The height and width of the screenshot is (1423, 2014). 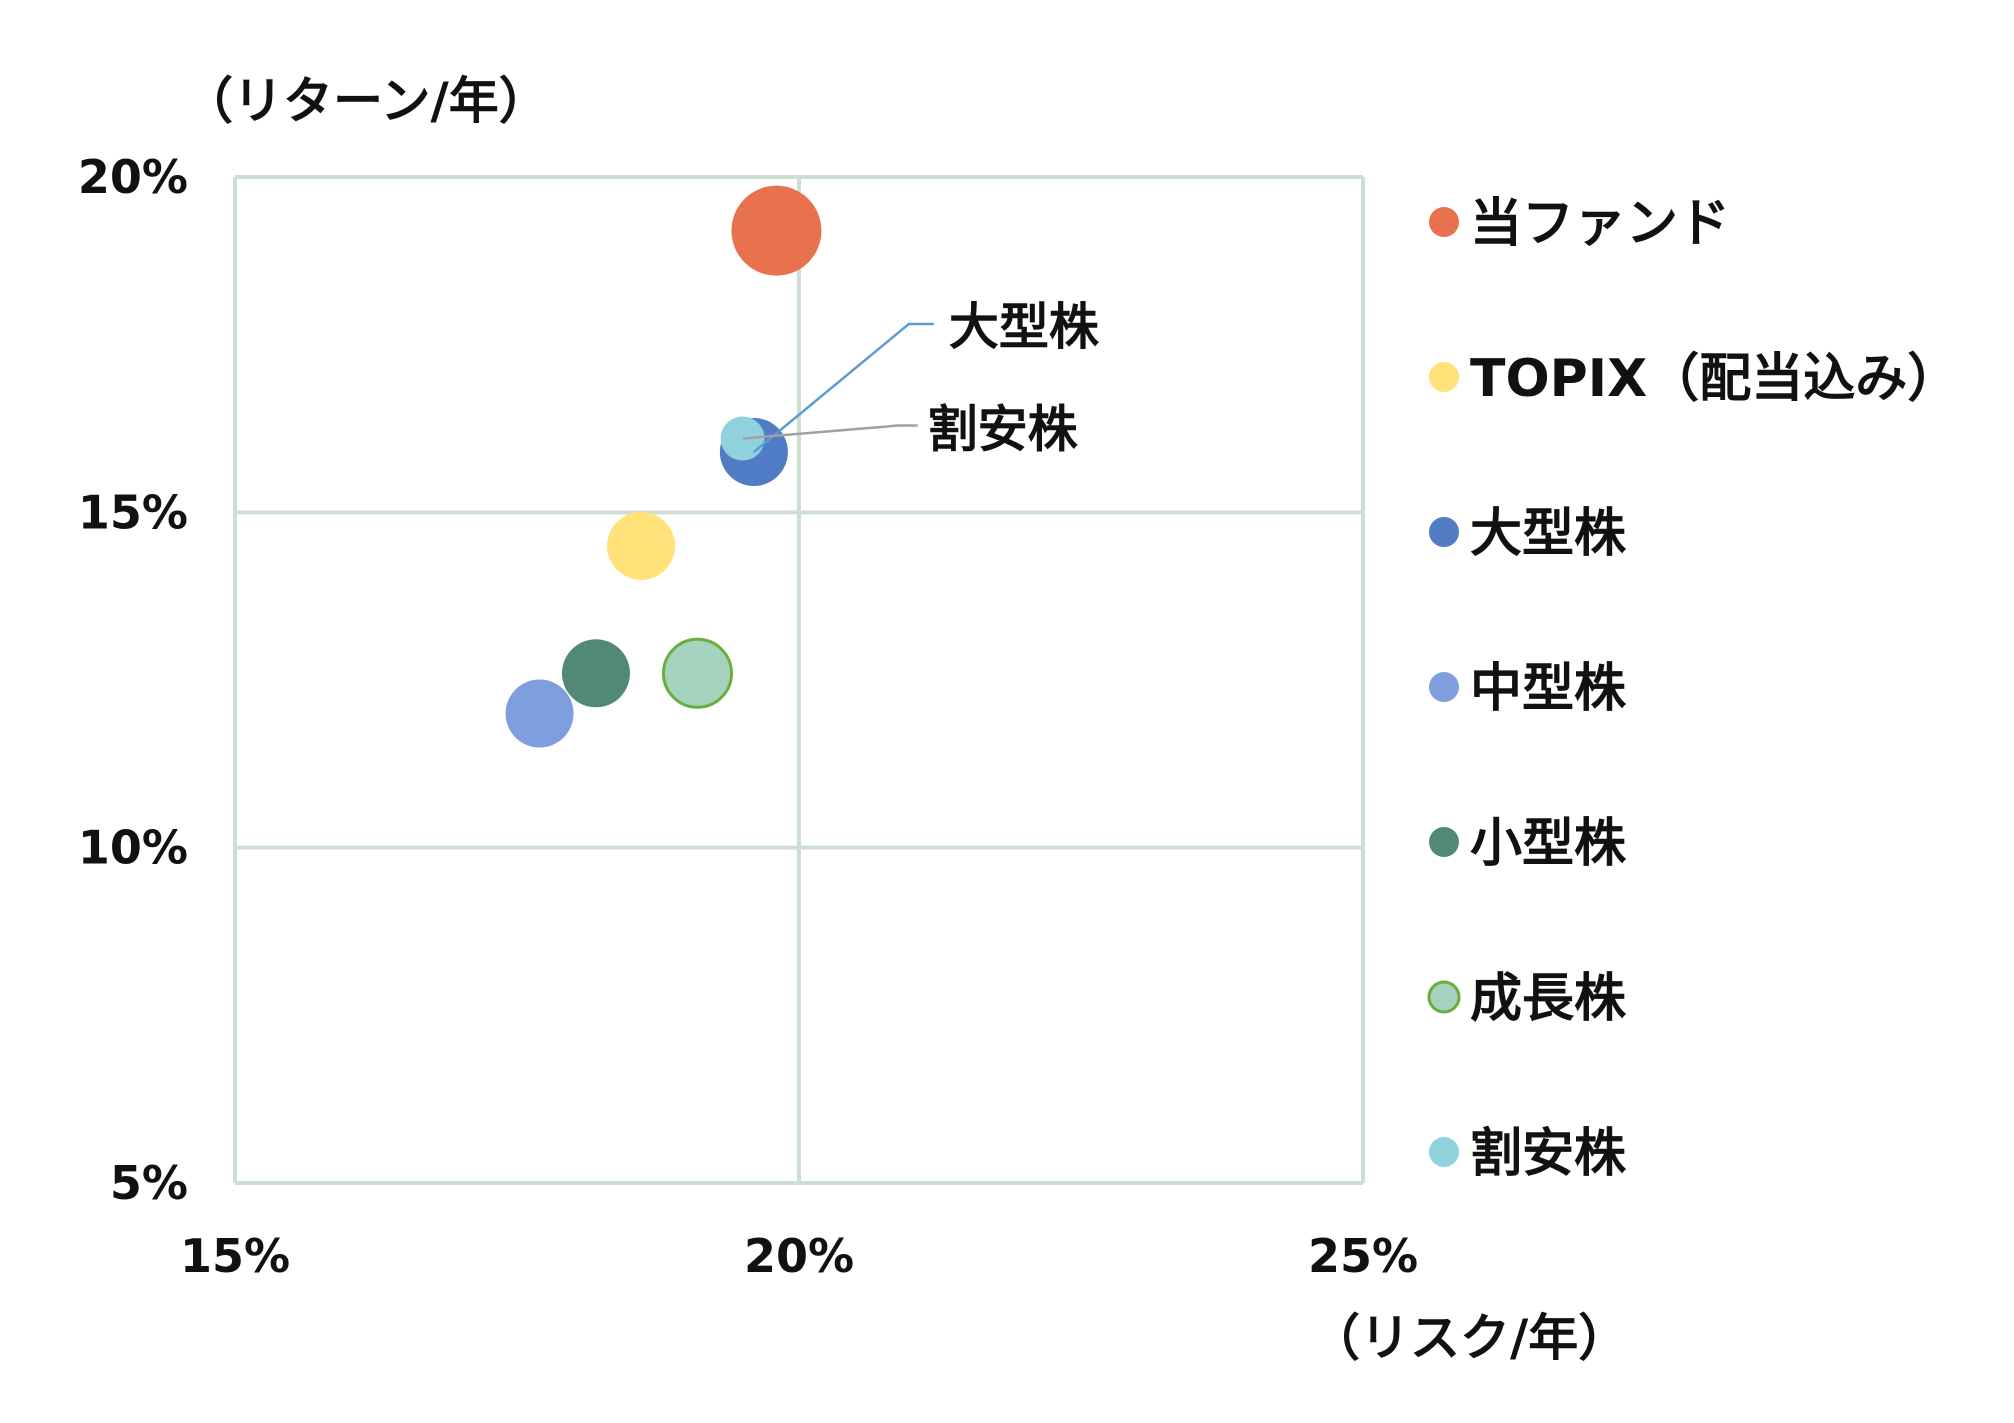 I want to click on legend-label: 中型株, so click(x=1548, y=689).